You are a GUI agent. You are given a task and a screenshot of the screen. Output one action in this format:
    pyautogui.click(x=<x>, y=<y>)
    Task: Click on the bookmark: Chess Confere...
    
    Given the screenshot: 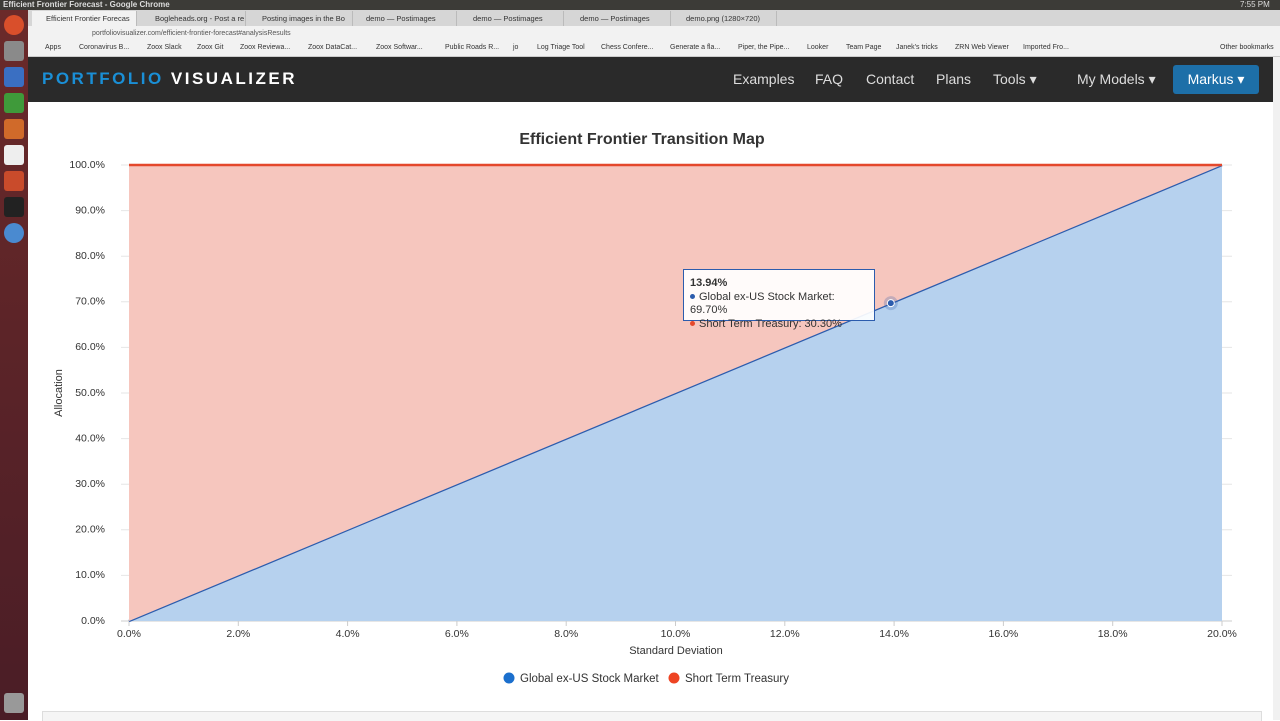 What is the action you would take?
    pyautogui.click(x=627, y=47)
    